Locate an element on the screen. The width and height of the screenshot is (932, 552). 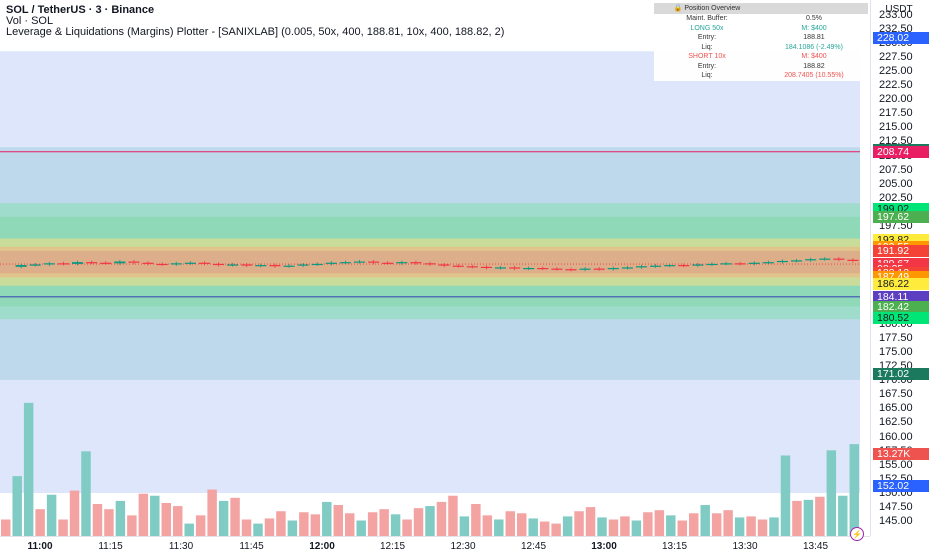
position-row-value: 208.7405 (10.55%) is located at coordinates (814, 75).